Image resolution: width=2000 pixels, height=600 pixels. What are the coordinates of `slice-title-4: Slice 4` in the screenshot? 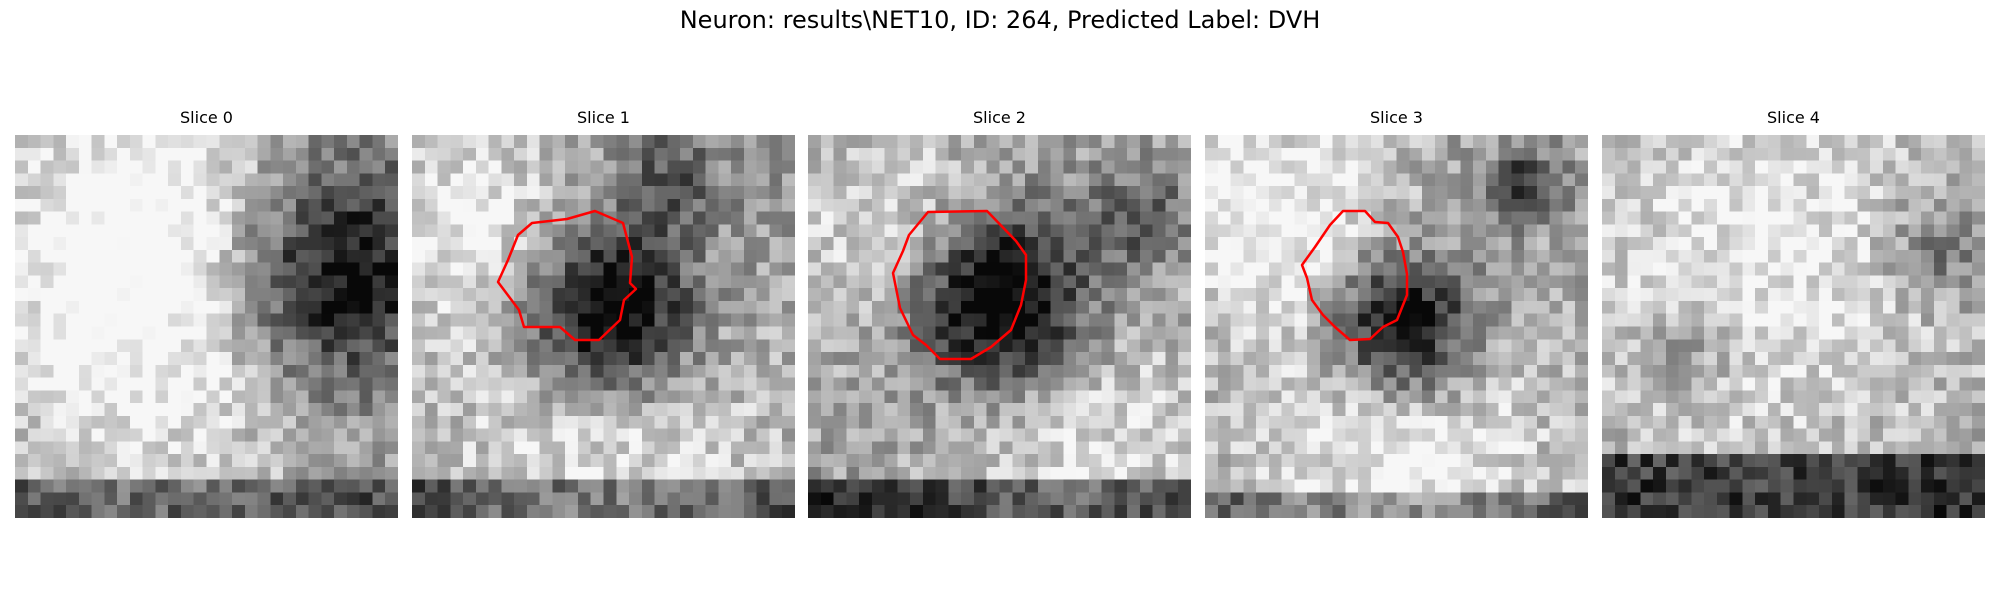 It's located at (1793, 117).